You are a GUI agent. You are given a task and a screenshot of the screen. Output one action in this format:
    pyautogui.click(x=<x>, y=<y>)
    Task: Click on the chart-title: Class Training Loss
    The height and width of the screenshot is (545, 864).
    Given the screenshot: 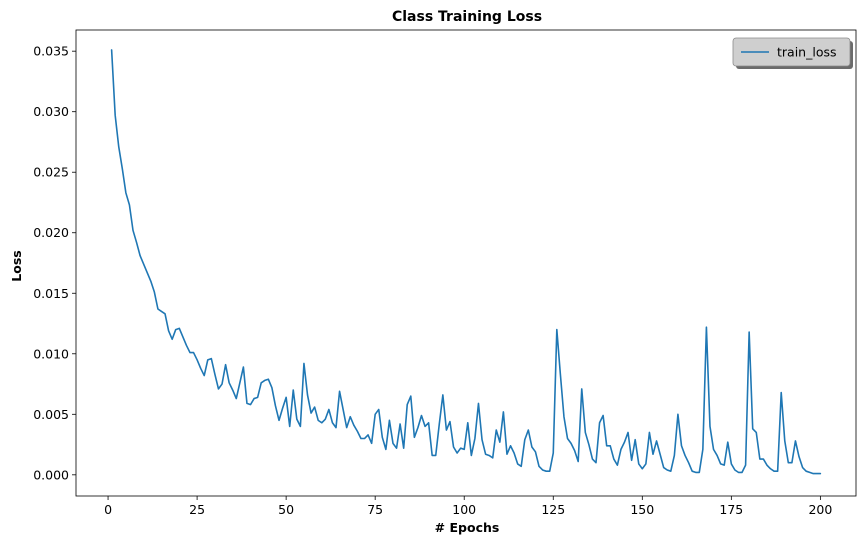 What is the action you would take?
    pyautogui.click(x=467, y=17)
    